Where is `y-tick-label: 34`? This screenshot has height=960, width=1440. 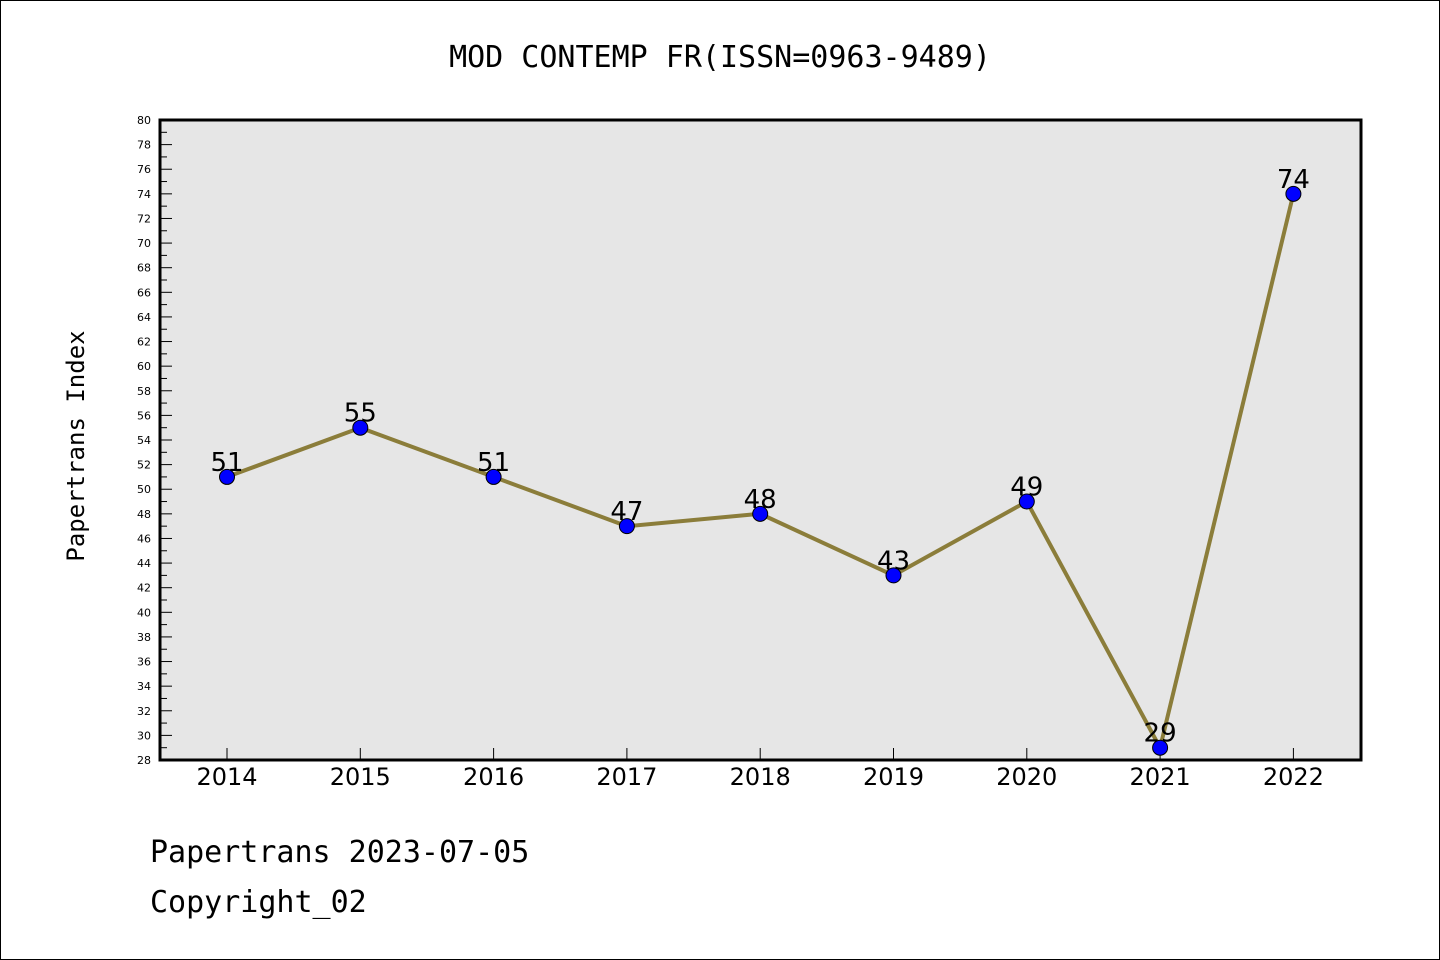
y-tick-label: 34 is located at coordinates (144, 686).